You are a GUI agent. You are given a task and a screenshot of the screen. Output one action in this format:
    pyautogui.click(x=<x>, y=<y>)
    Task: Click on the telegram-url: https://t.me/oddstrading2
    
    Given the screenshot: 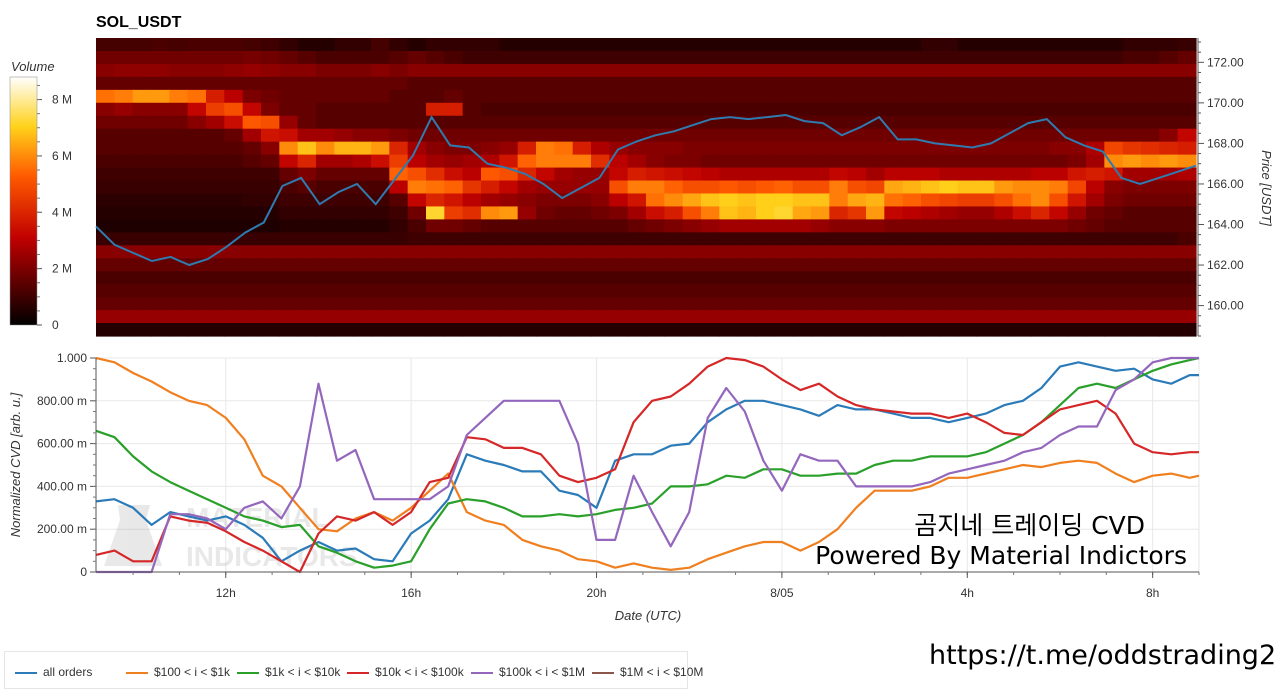 What is the action you would take?
    pyautogui.click(x=1103, y=655)
    